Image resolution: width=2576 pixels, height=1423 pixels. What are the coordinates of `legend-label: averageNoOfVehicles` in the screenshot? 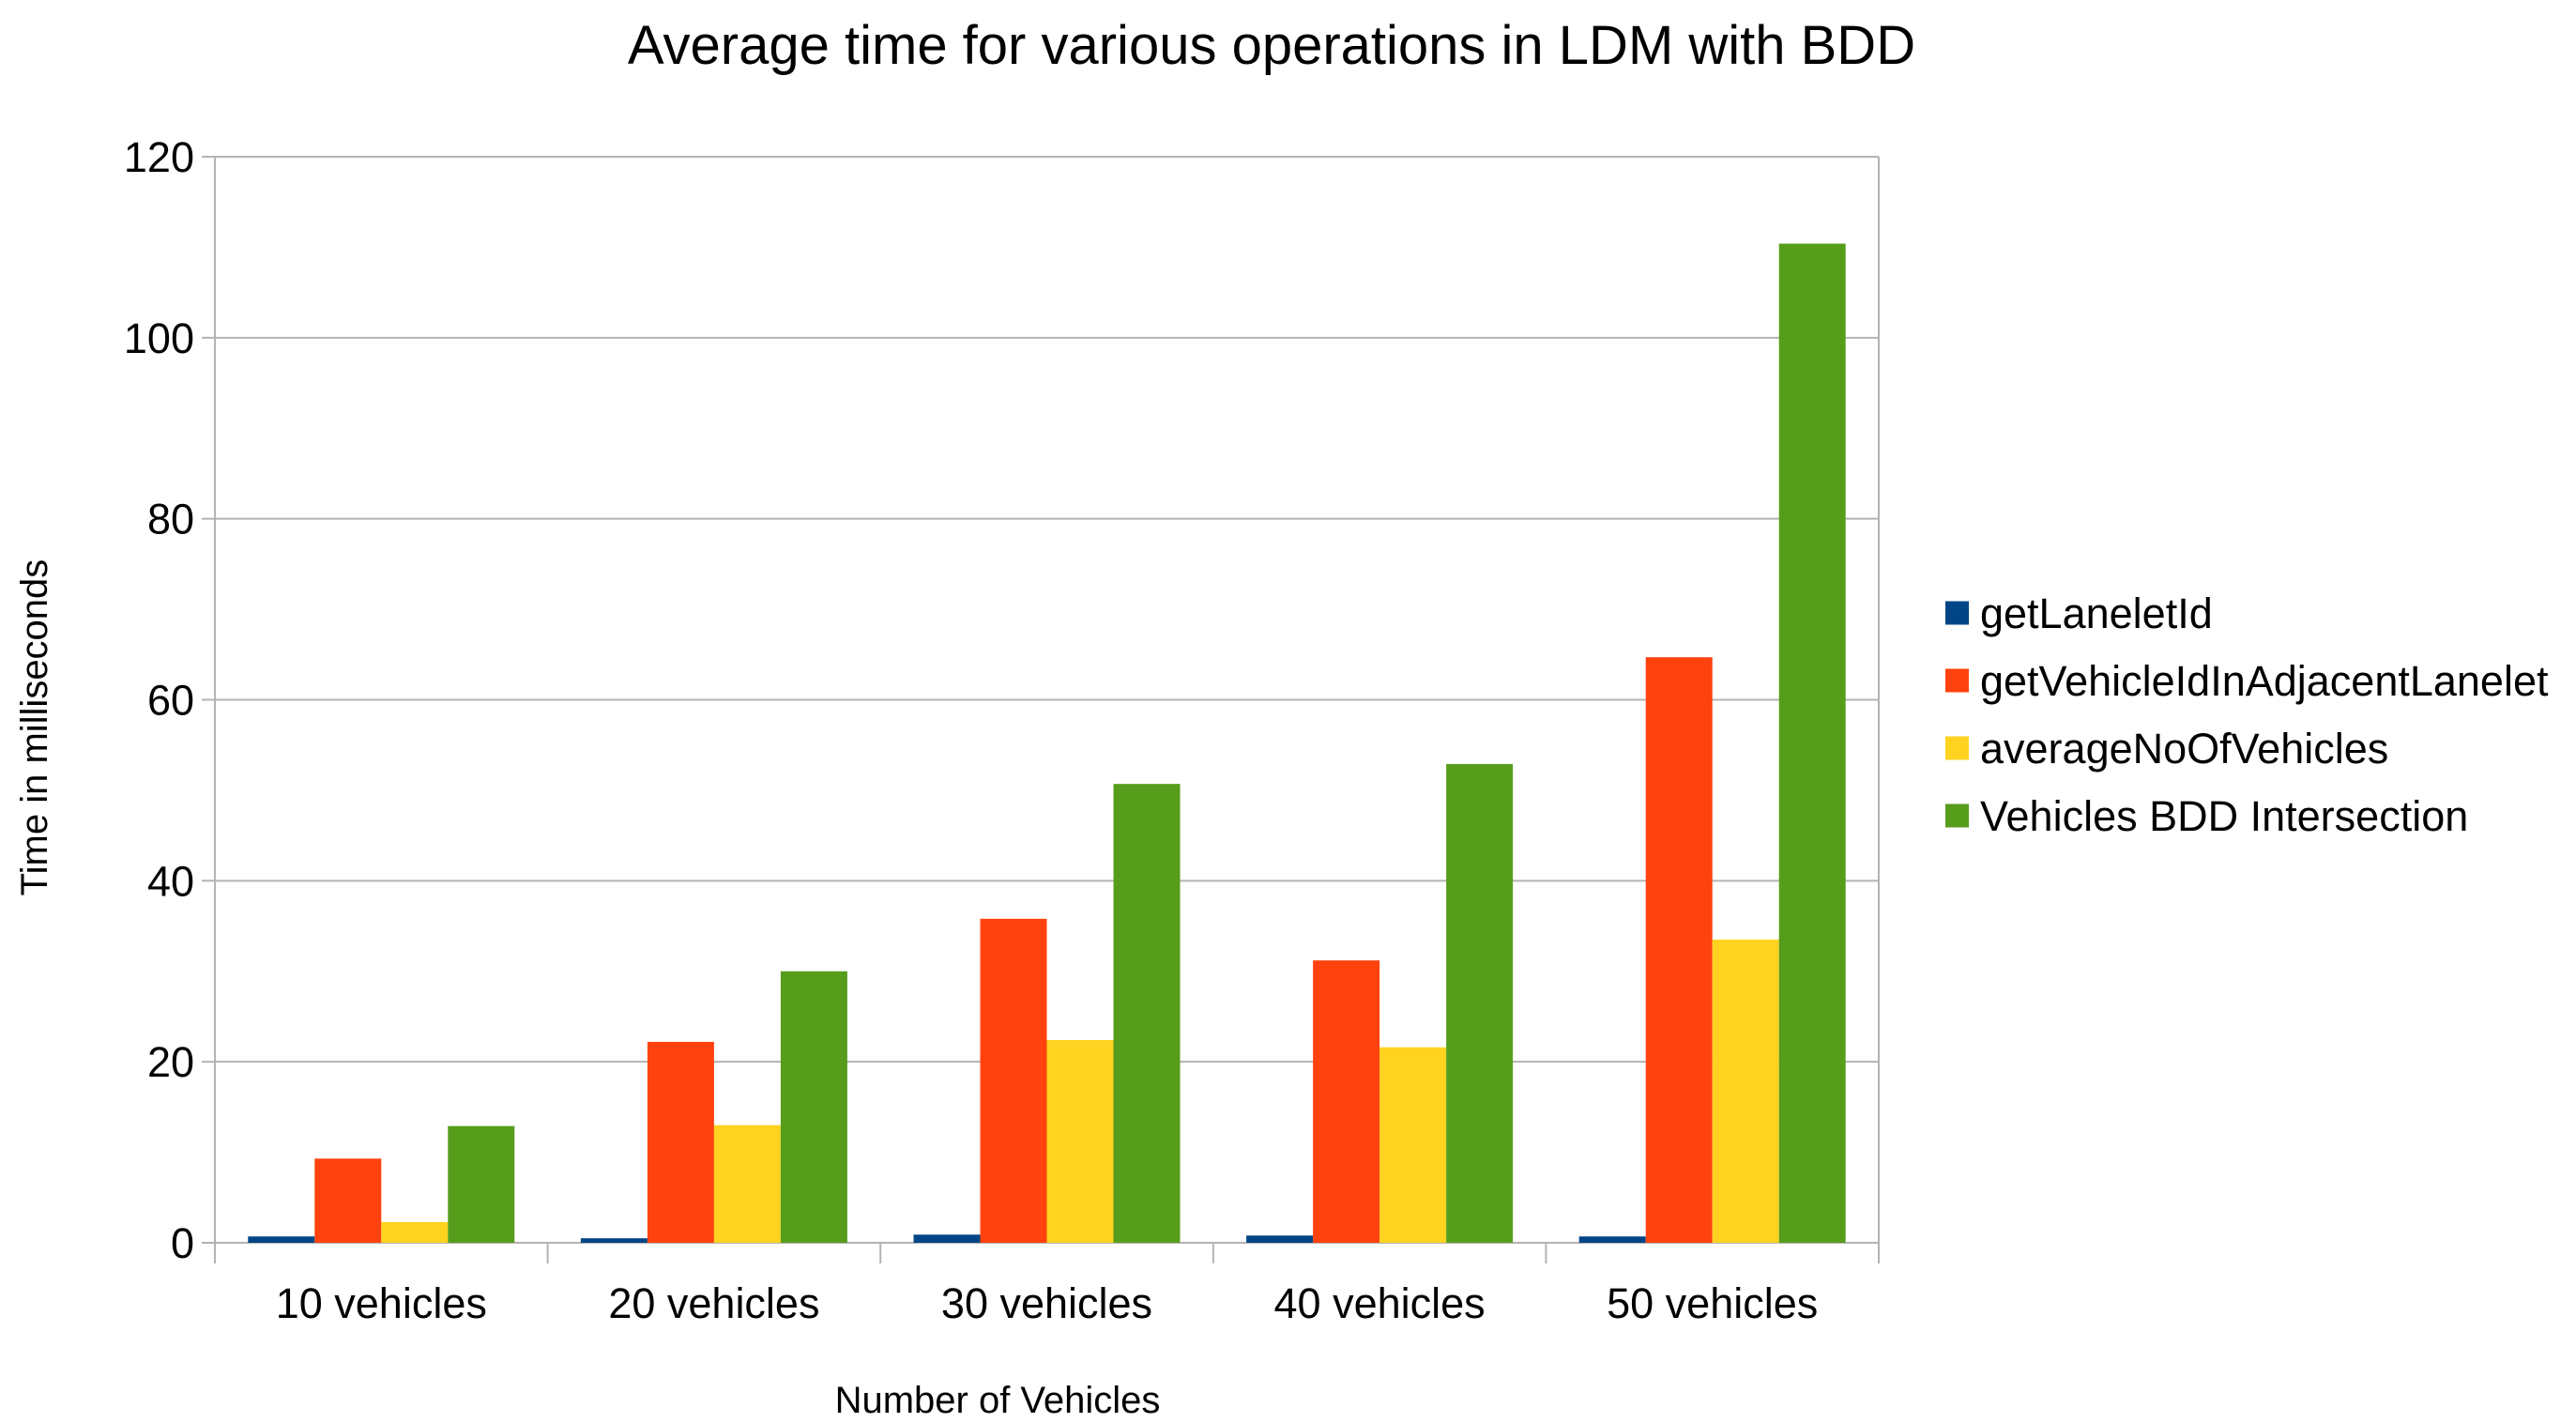 It's located at (2184, 749).